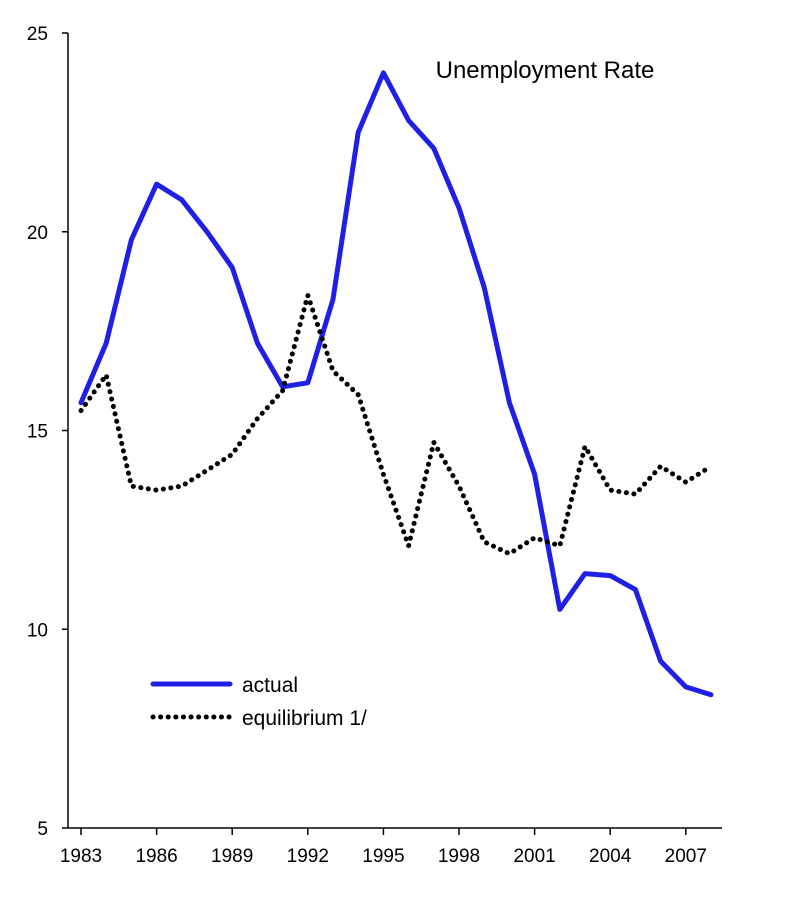  Describe the element at coordinates (37, 34) in the screenshot. I see `y-tick-label: 25` at that location.